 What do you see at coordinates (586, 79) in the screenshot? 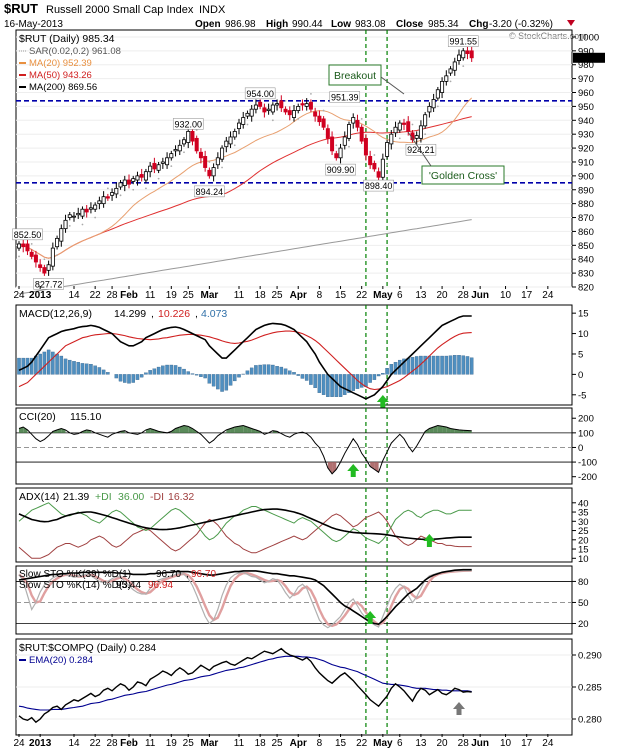
I see `price-y-tick-label: 970` at bounding box center [586, 79].